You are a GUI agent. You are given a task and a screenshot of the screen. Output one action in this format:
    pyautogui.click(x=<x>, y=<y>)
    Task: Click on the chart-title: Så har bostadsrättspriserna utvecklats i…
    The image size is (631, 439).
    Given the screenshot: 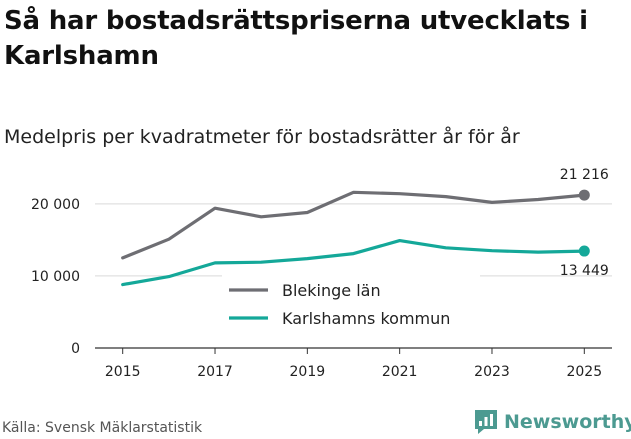 What is the action you would take?
    pyautogui.click(x=296, y=38)
    